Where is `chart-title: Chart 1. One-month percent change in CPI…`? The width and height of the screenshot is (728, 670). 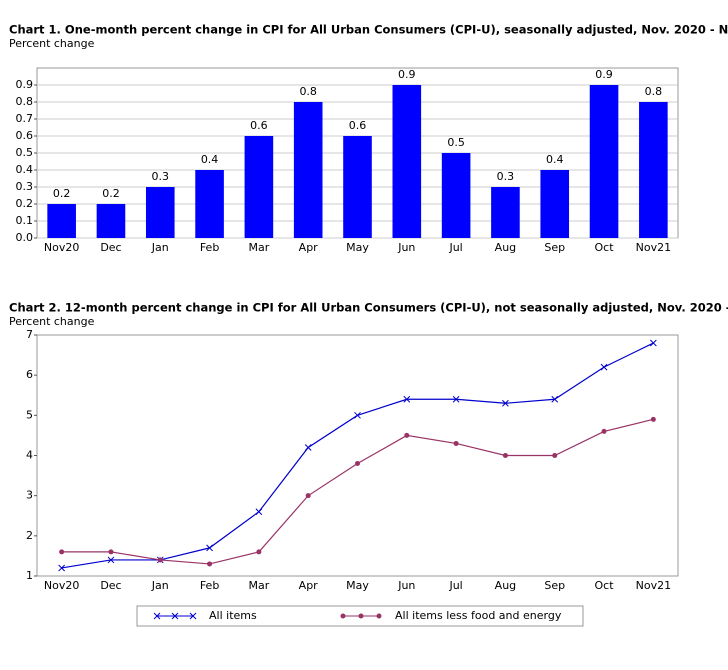
chart-title: Chart 1. One-month percent change in CPI… is located at coordinates (368, 30).